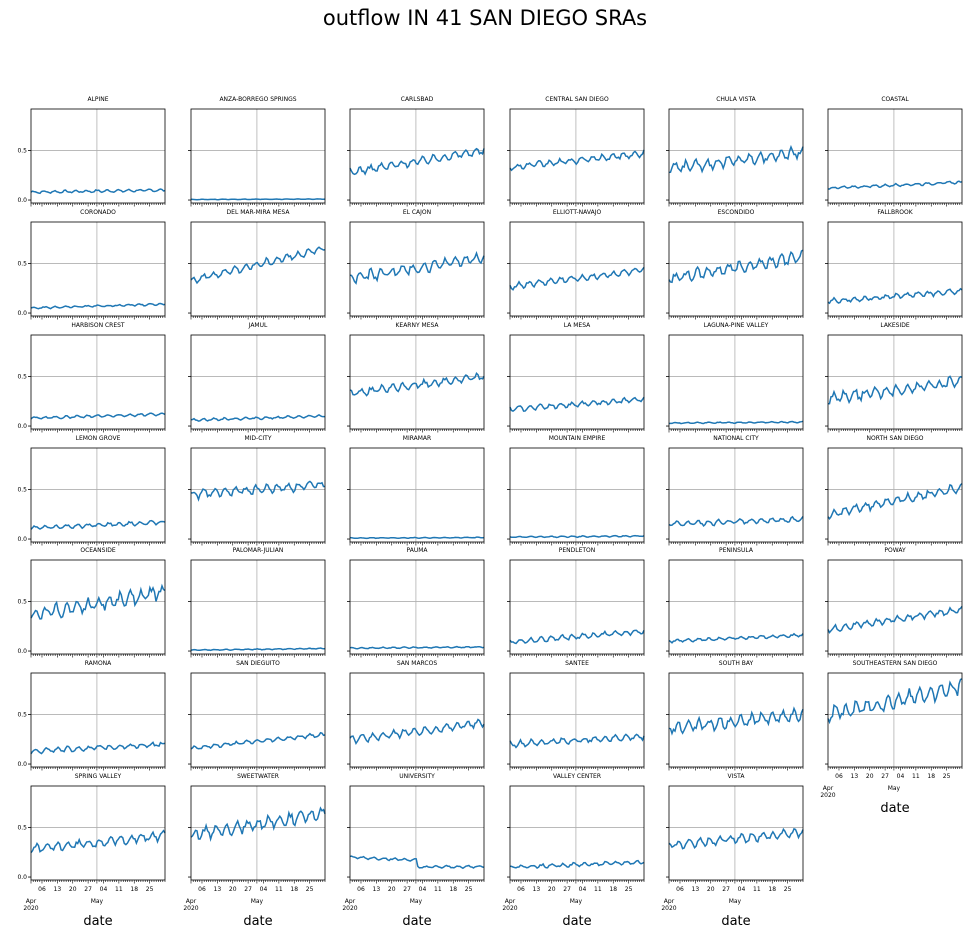 Image resolution: width=970 pixels, height=946 pixels. I want to click on panel-la-mesa, so click(576, 383).